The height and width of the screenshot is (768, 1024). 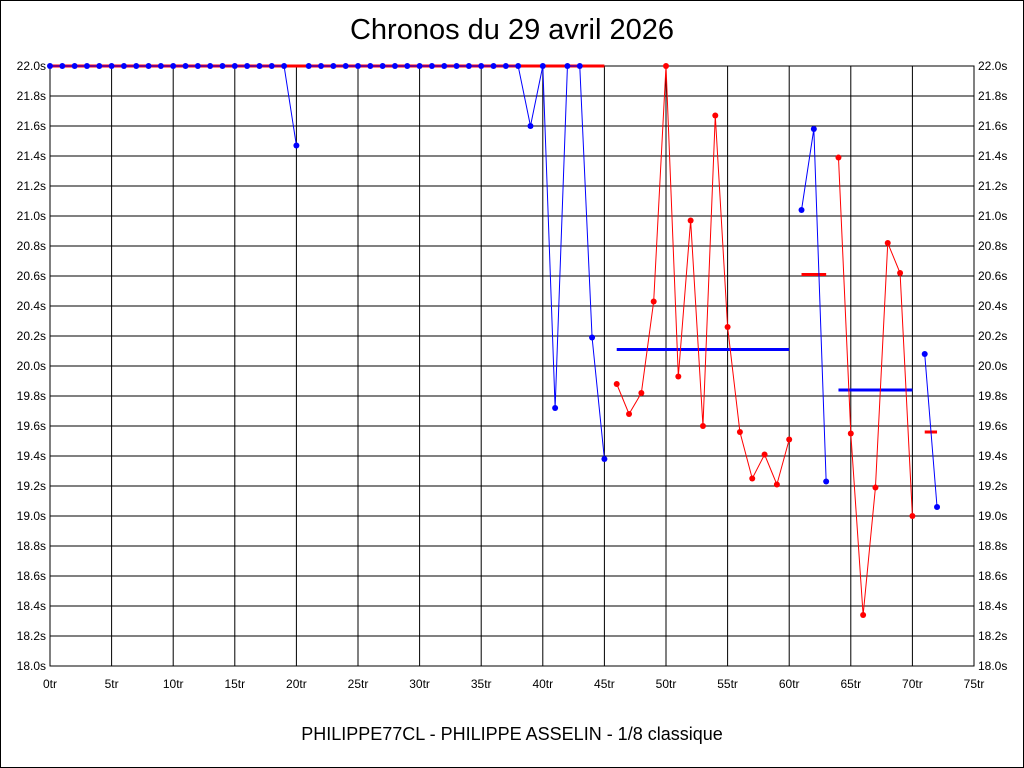 What do you see at coordinates (31, 126) in the screenshot?
I see `y-tick-label-left: 21.6s` at bounding box center [31, 126].